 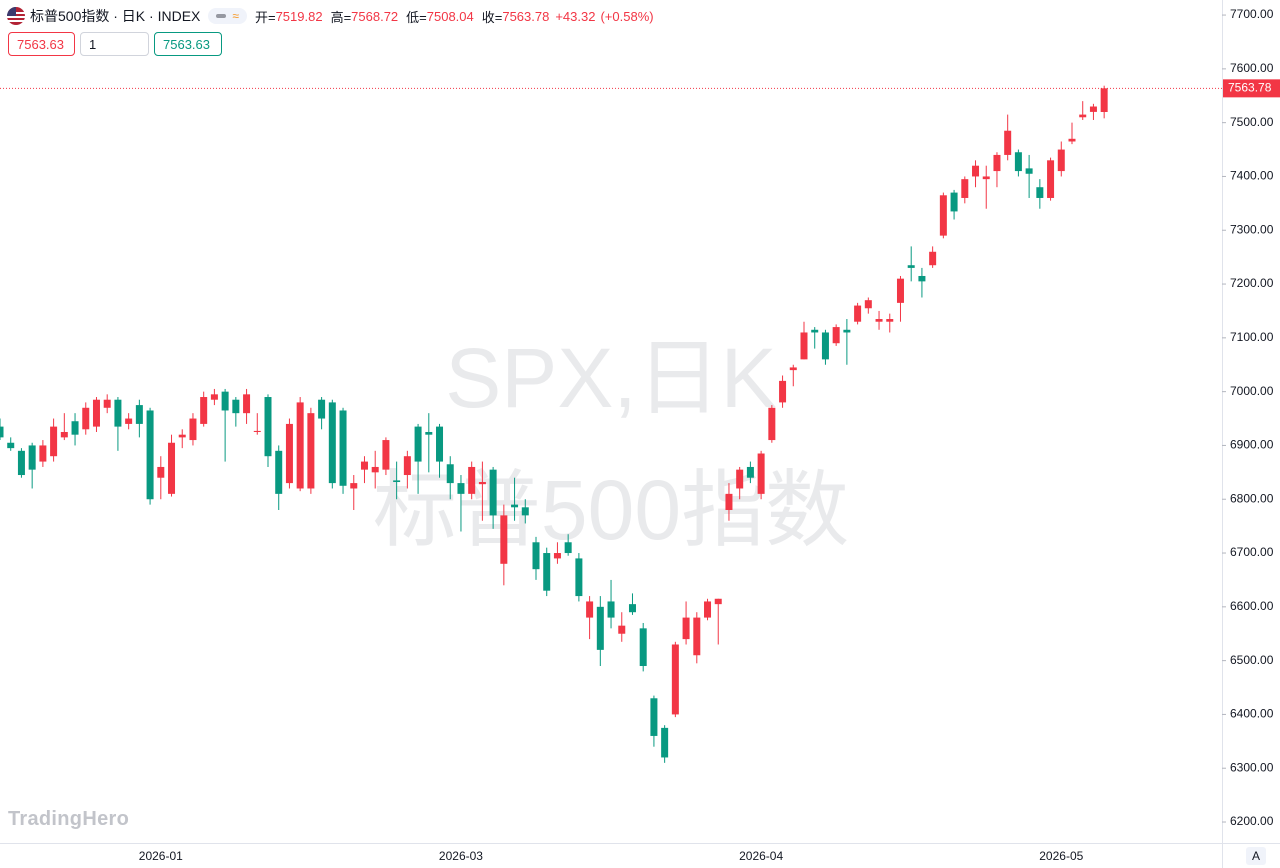 What do you see at coordinates (526, 16) in the screenshot?
I see `close-value: 7563.78` at bounding box center [526, 16].